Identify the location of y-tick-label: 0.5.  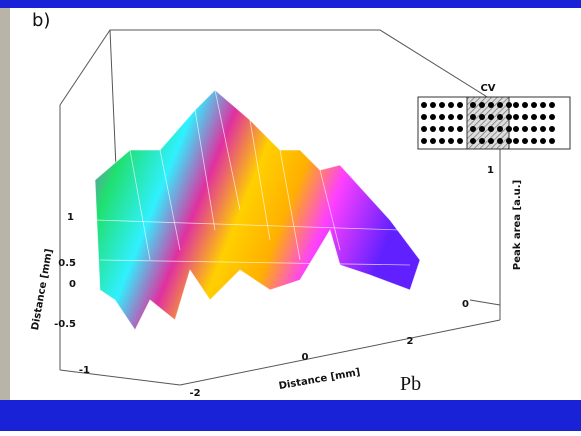
(67, 263).